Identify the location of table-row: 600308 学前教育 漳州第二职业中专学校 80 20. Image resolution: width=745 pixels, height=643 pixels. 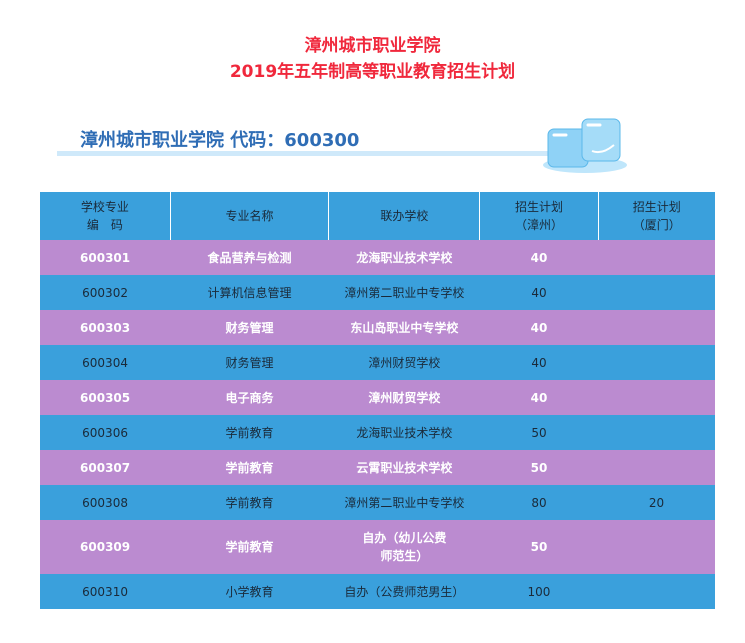
(377, 502).